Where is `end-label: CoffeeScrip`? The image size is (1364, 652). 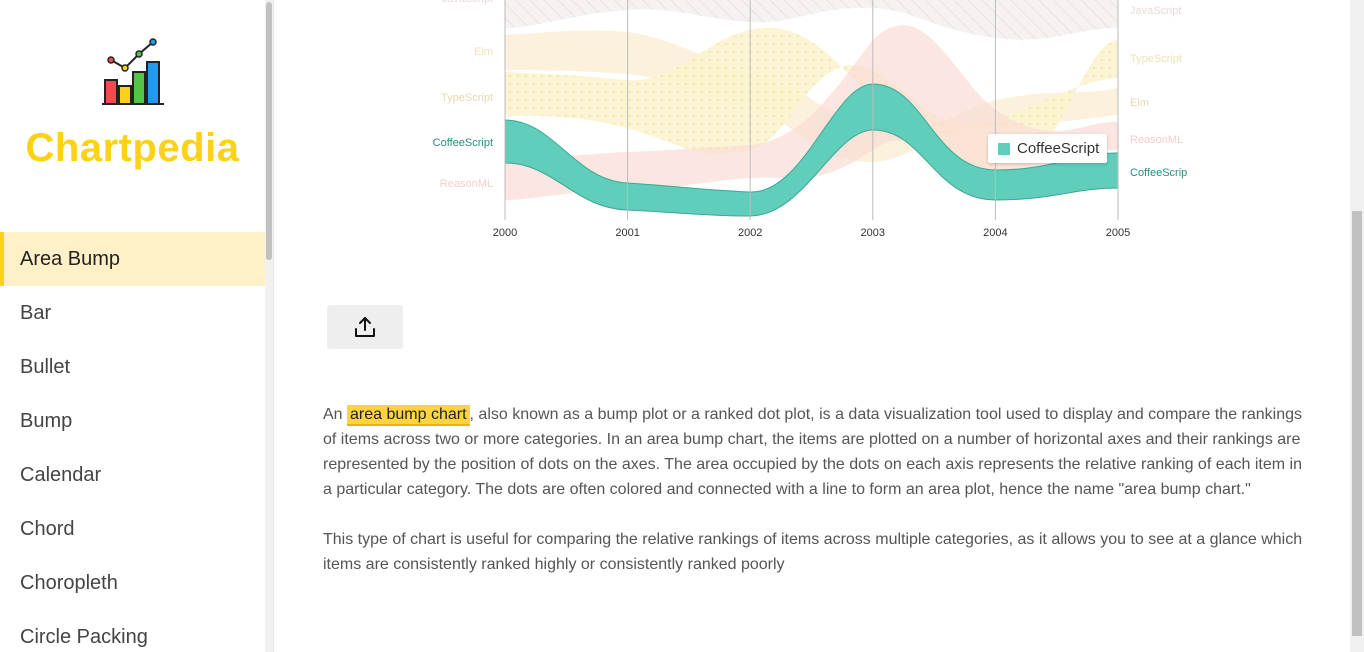 end-label: CoffeeScrip is located at coordinates (1158, 173).